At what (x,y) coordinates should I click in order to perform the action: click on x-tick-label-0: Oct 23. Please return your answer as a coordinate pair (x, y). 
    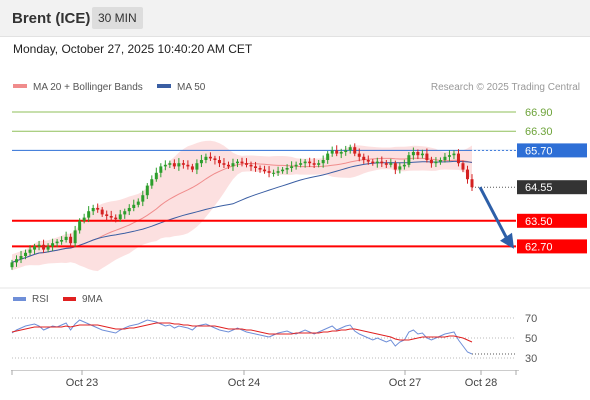
    Looking at the image, I should click on (82, 383).